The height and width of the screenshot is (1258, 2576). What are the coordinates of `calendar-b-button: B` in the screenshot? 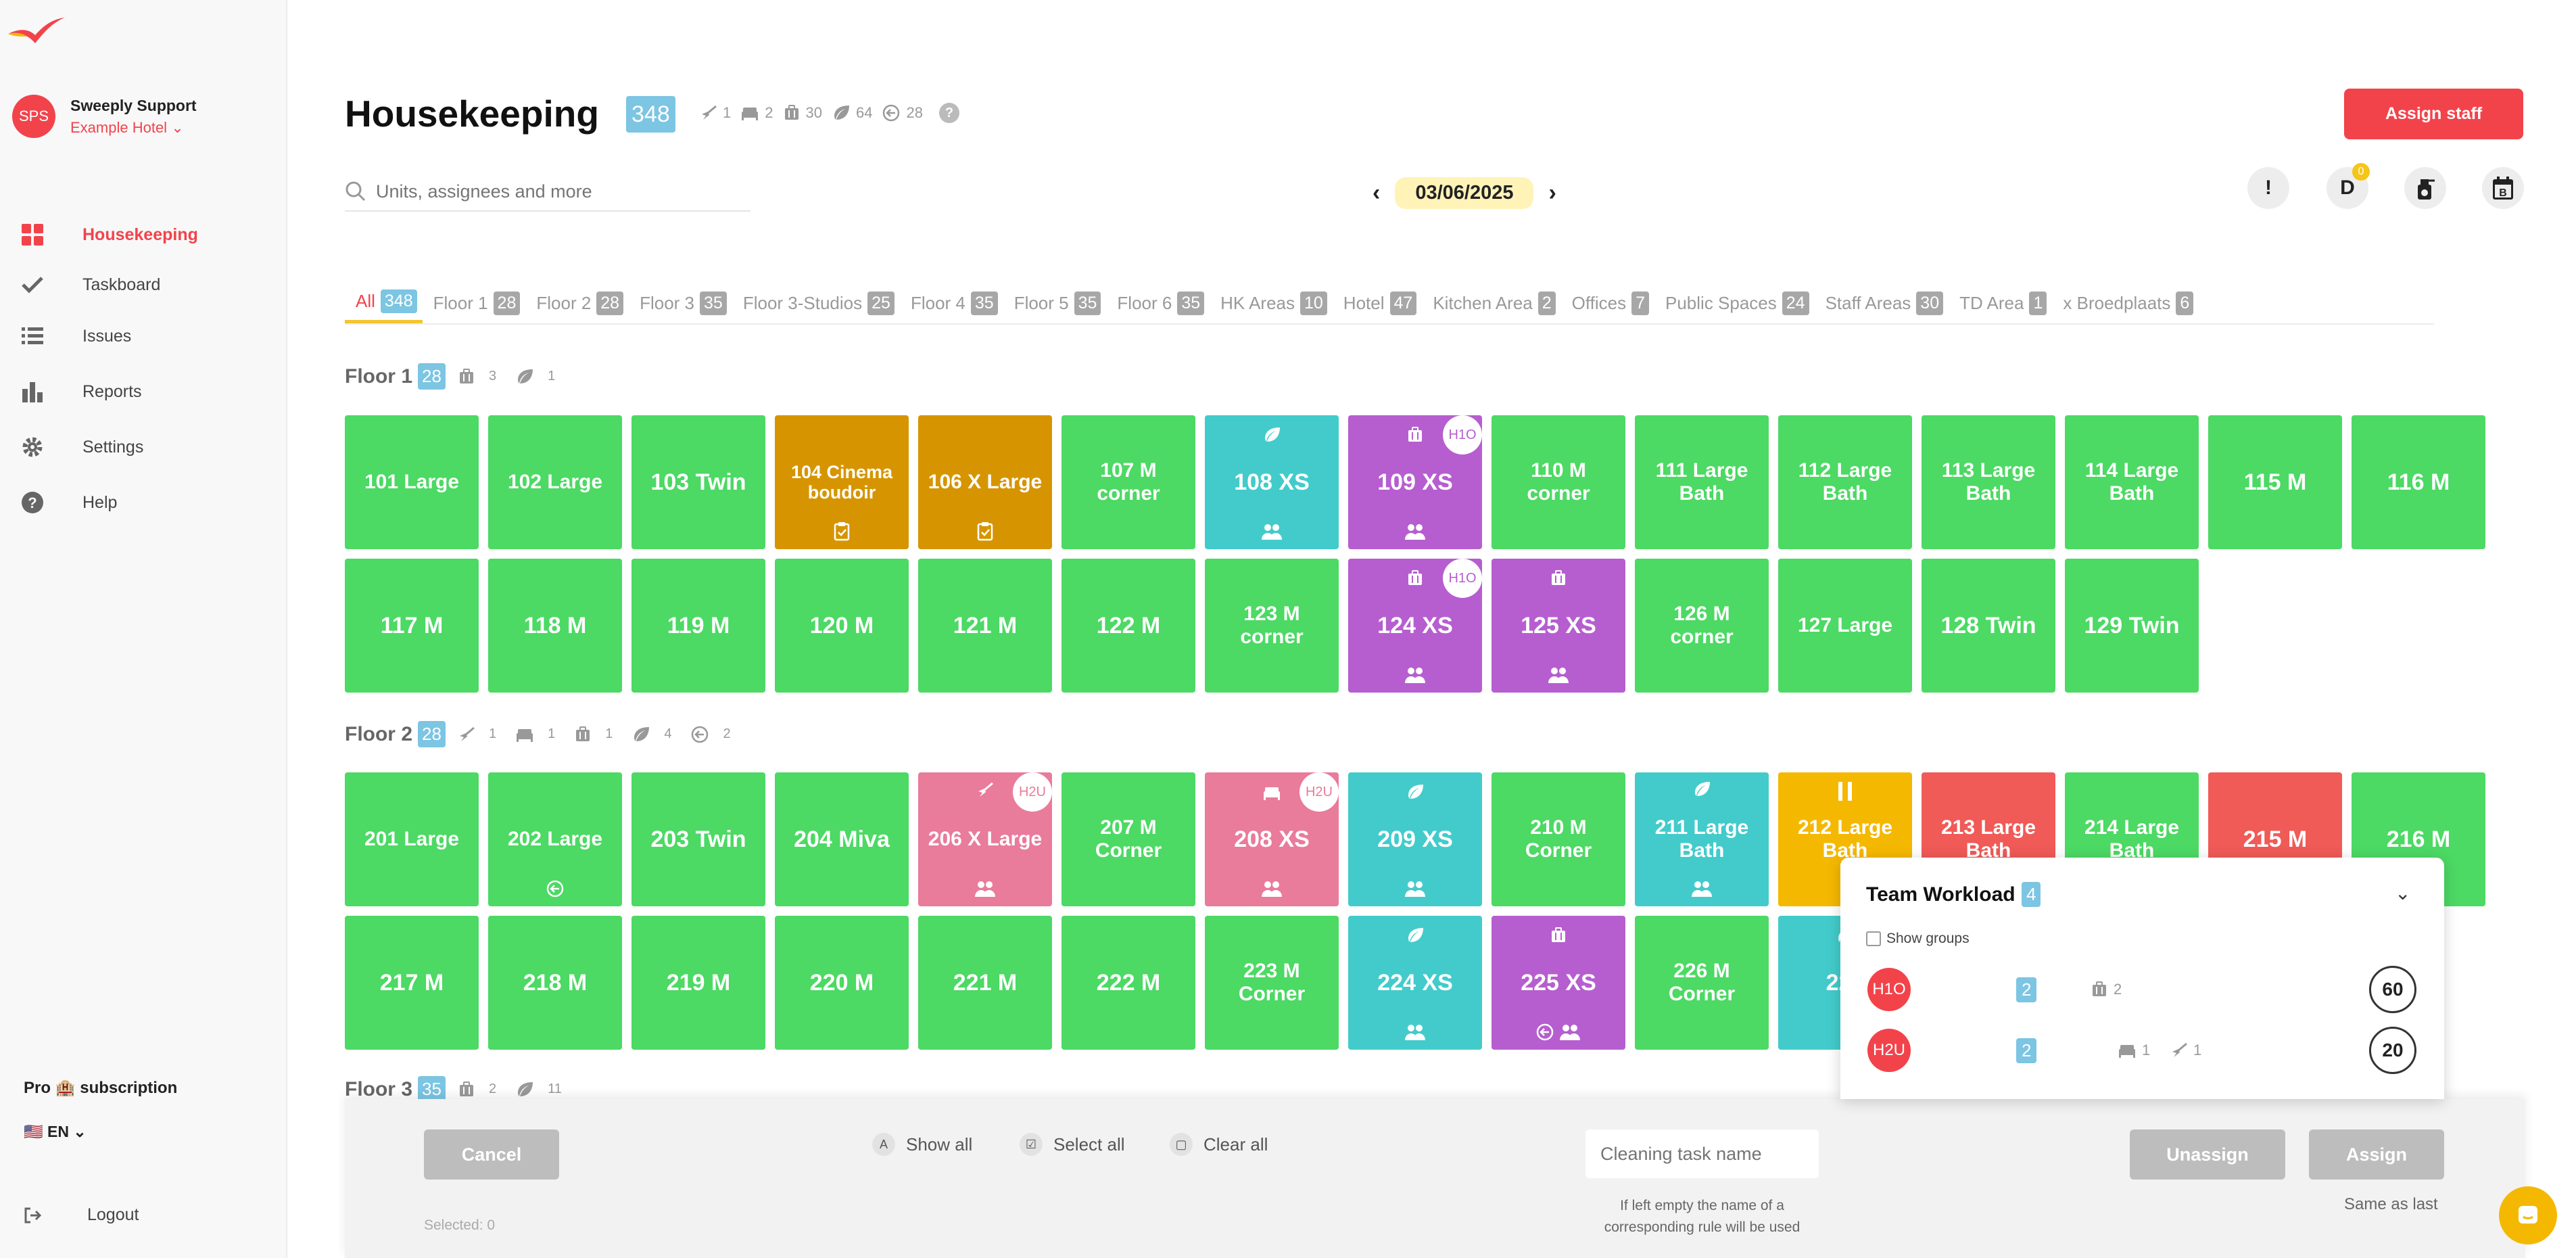 It's located at (2503, 188).